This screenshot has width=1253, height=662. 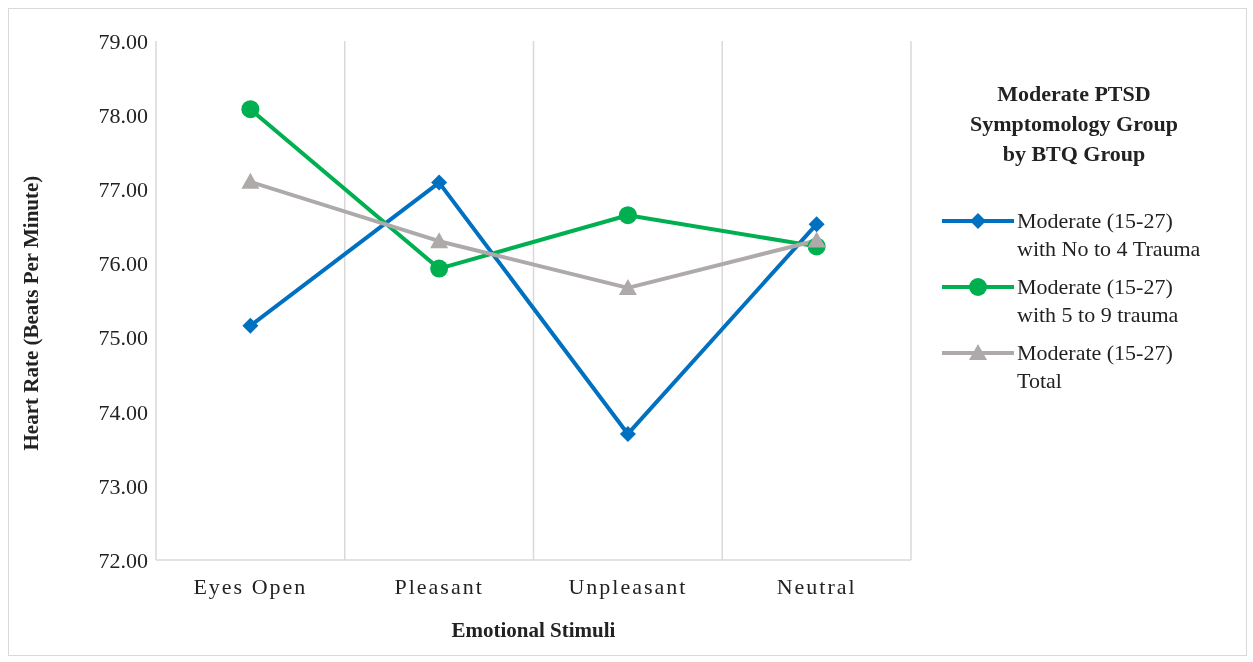 I want to click on legend-label: Moderate (15-27) with No to 4 Trauma, so click(x=1109, y=235).